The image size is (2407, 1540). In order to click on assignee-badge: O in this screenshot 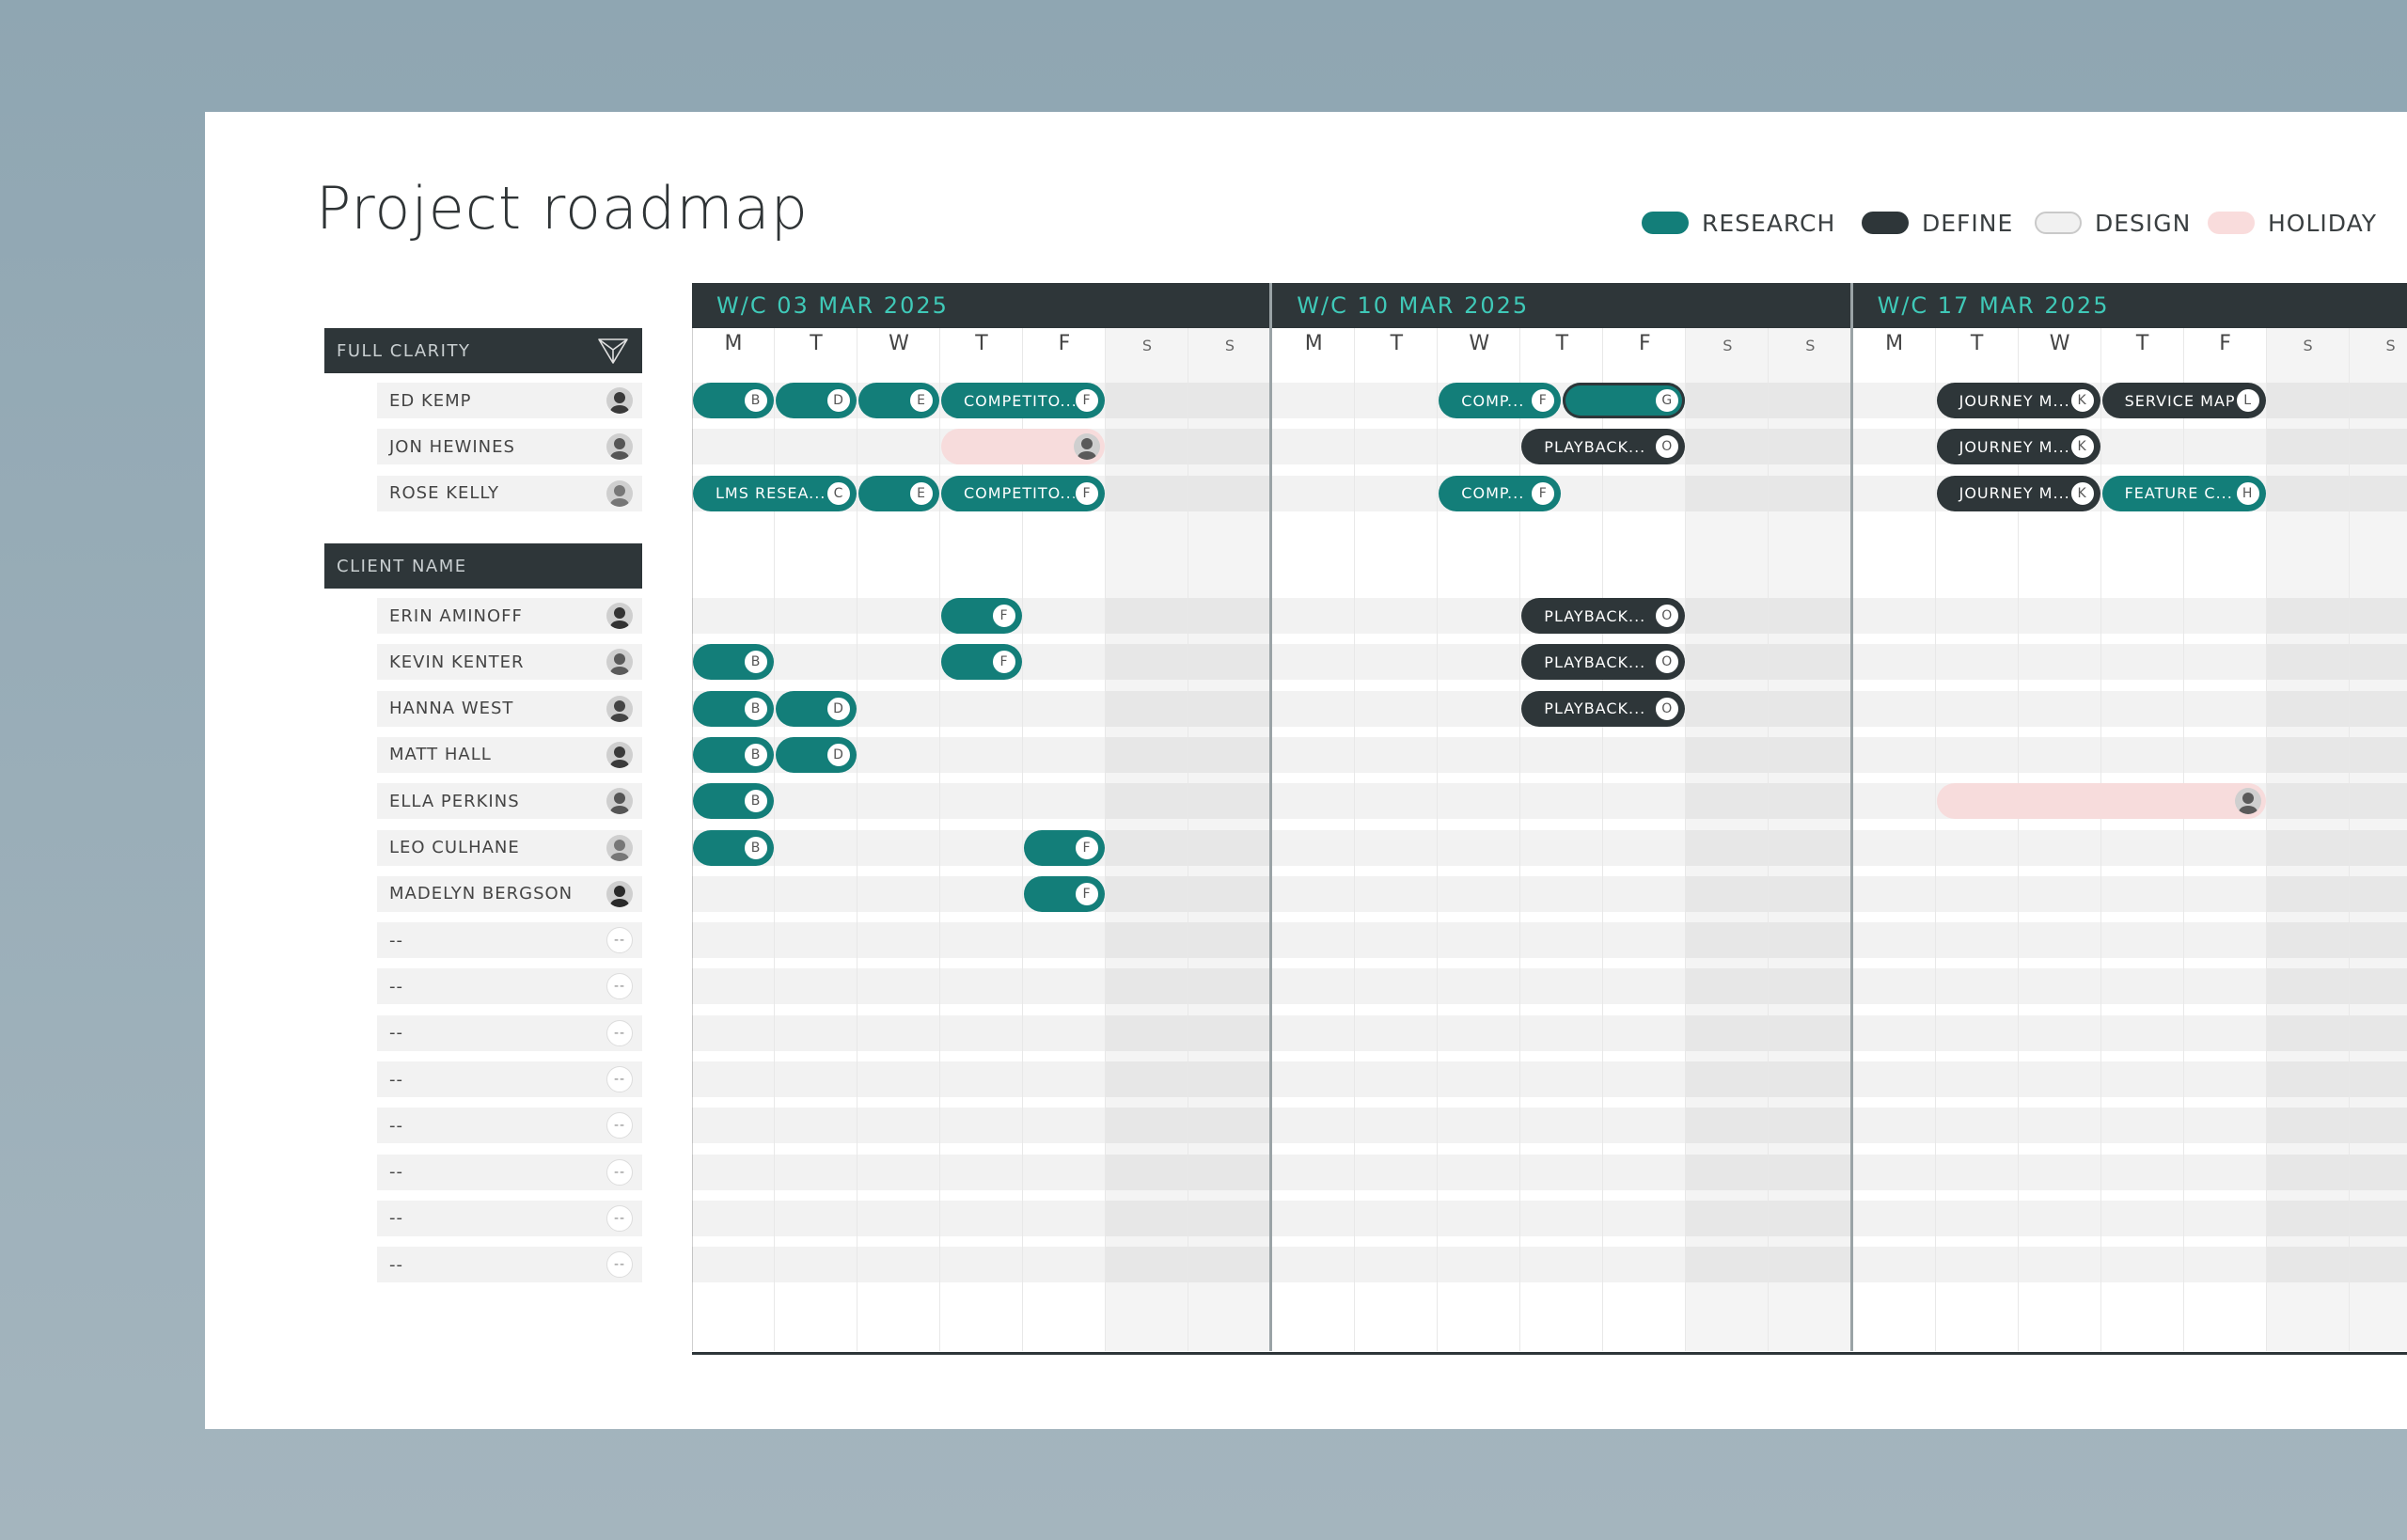, I will do `click(1667, 663)`.